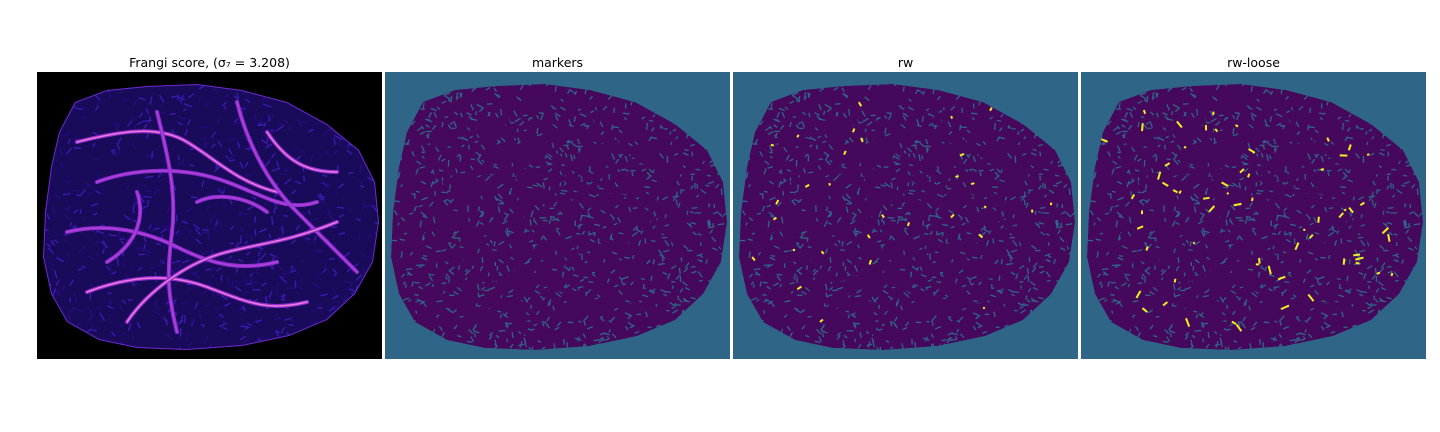  What do you see at coordinates (905, 62) in the screenshot?
I see `panel-title-rw: rw` at bounding box center [905, 62].